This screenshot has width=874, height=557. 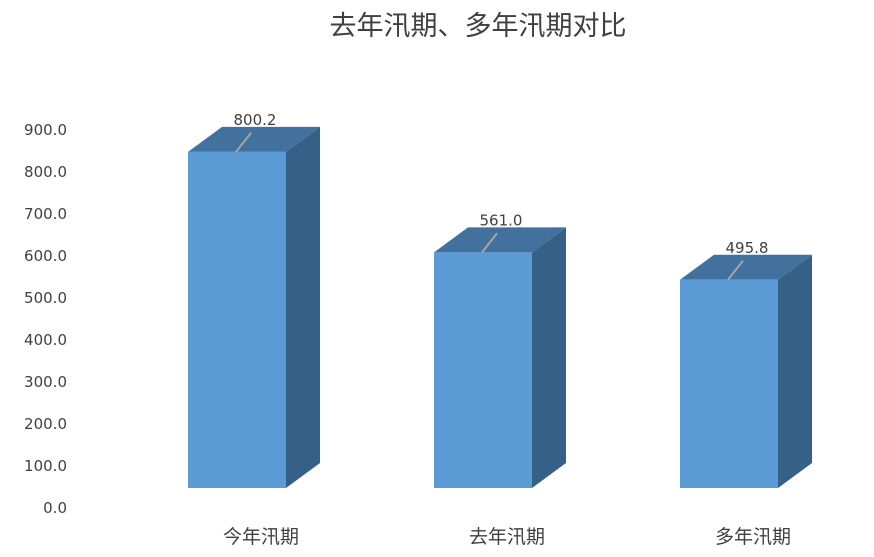 I want to click on bar: 495.8, so click(x=746, y=363).